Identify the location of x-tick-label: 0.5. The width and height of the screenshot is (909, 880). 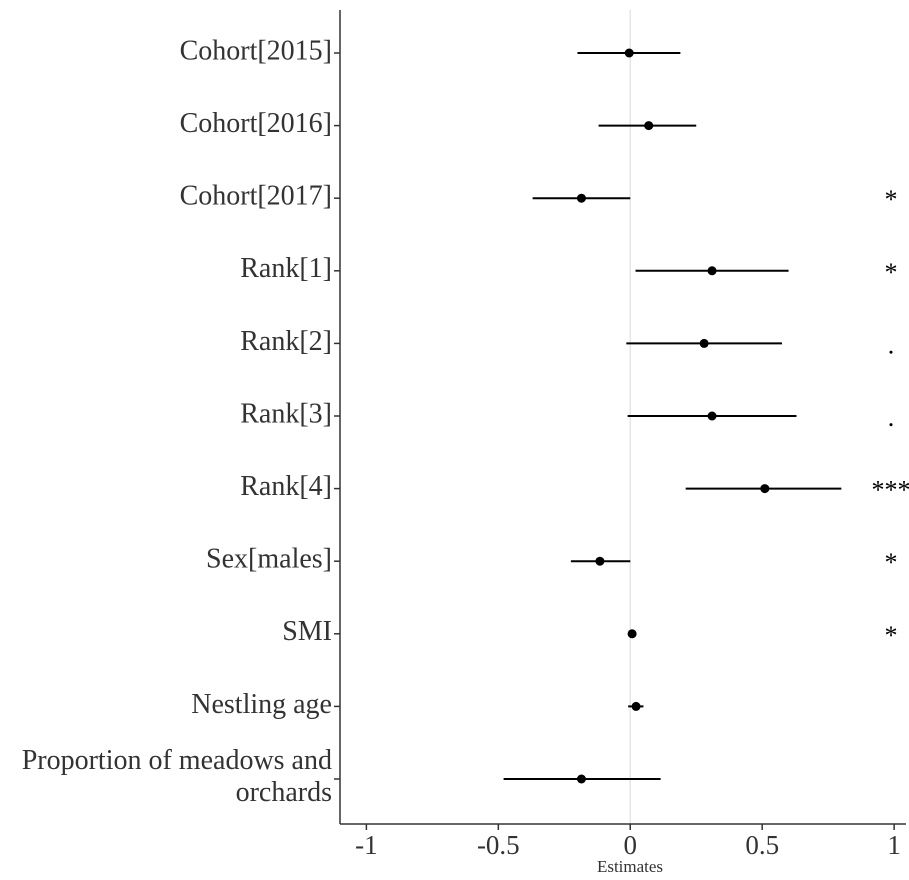
(762, 845).